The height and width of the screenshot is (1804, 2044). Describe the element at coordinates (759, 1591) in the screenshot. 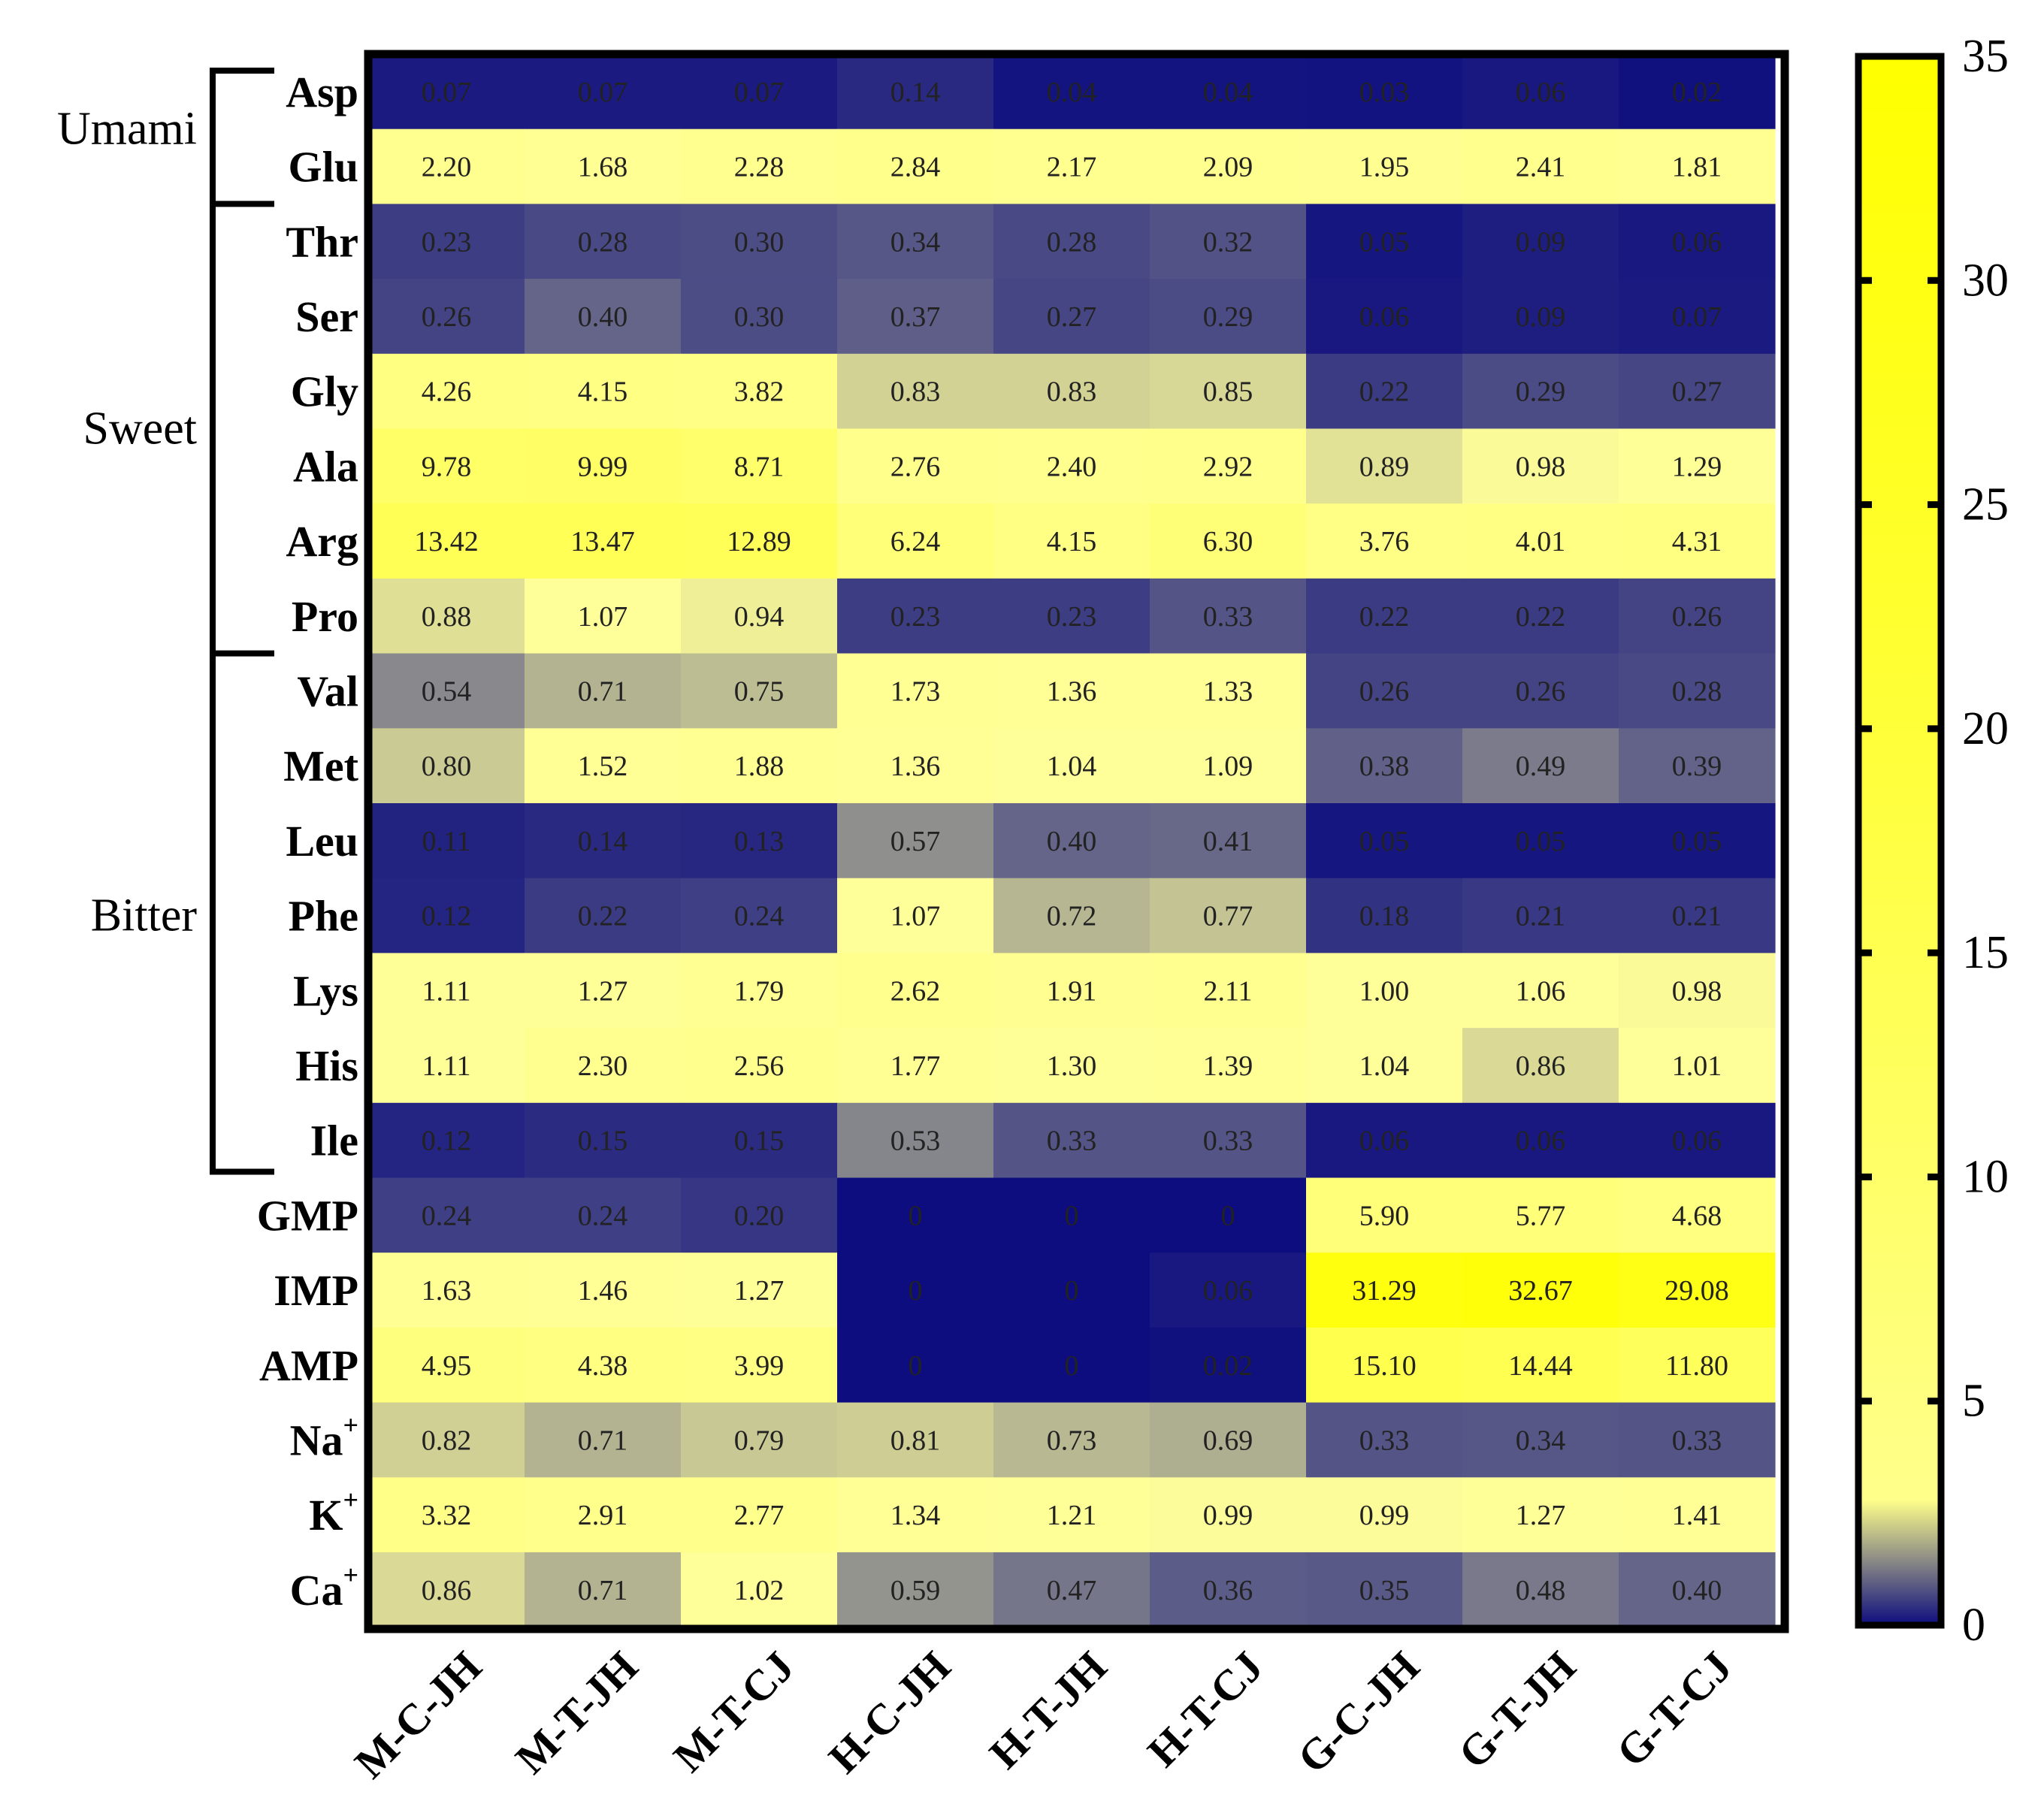

I see `cell-value: 1.02` at that location.